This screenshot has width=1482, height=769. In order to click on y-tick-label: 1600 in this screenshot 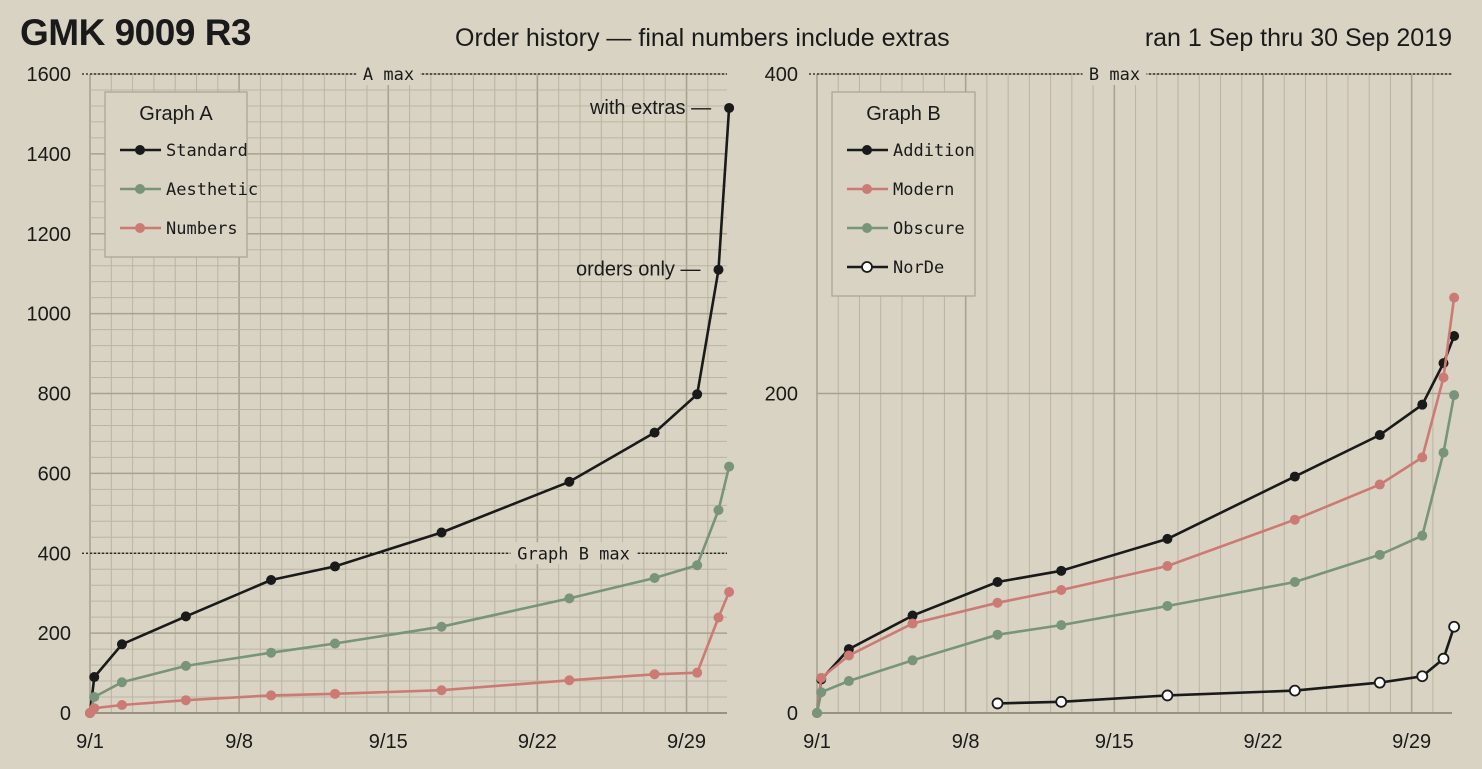, I will do `click(49, 75)`.